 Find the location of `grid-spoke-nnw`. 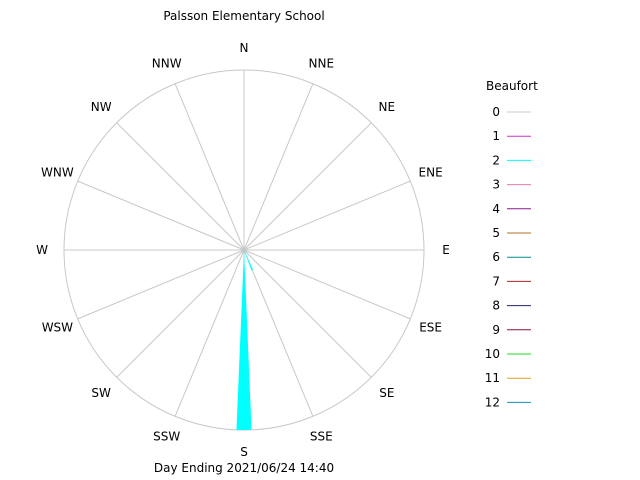

grid-spoke-nnw is located at coordinates (209, 167).